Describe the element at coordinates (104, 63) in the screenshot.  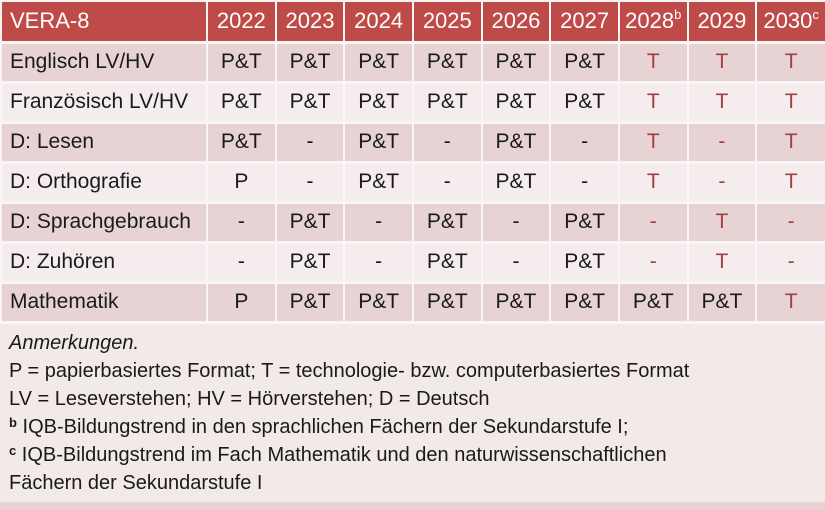
I see `row-label: Englisch LV/HV` at that location.